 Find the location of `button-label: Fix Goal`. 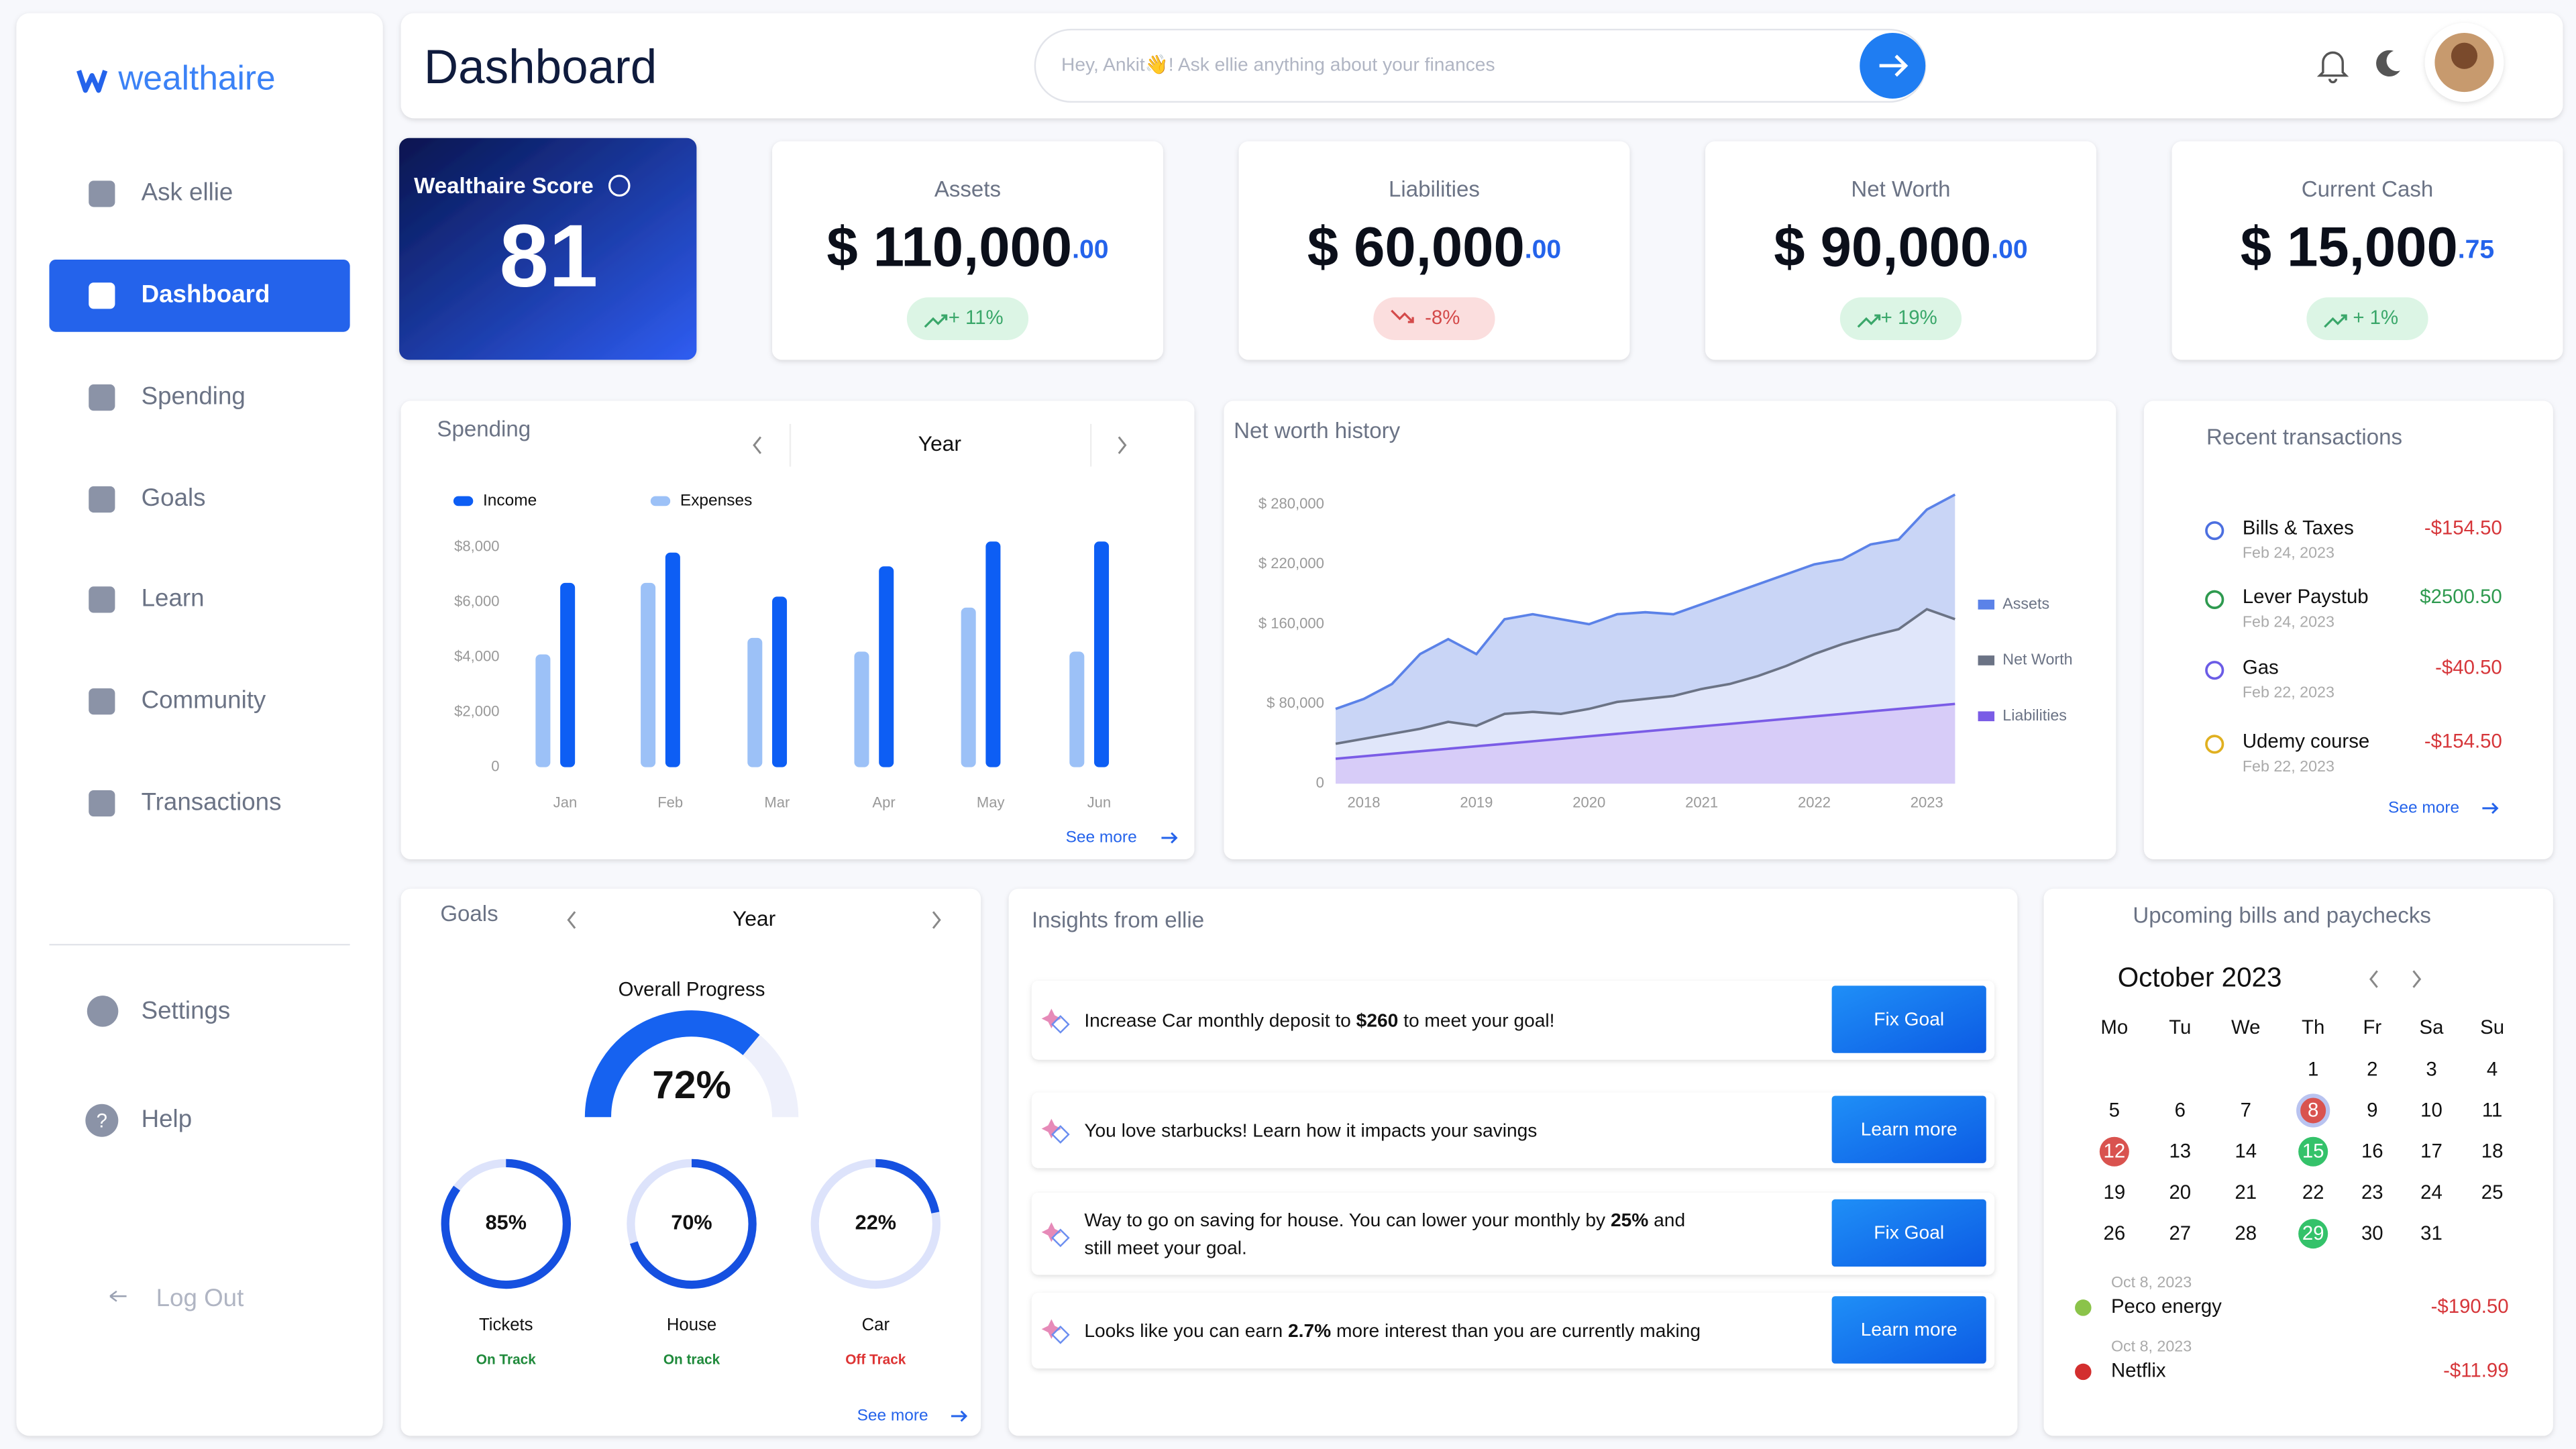

button-label: Fix Goal is located at coordinates (1909, 1018).